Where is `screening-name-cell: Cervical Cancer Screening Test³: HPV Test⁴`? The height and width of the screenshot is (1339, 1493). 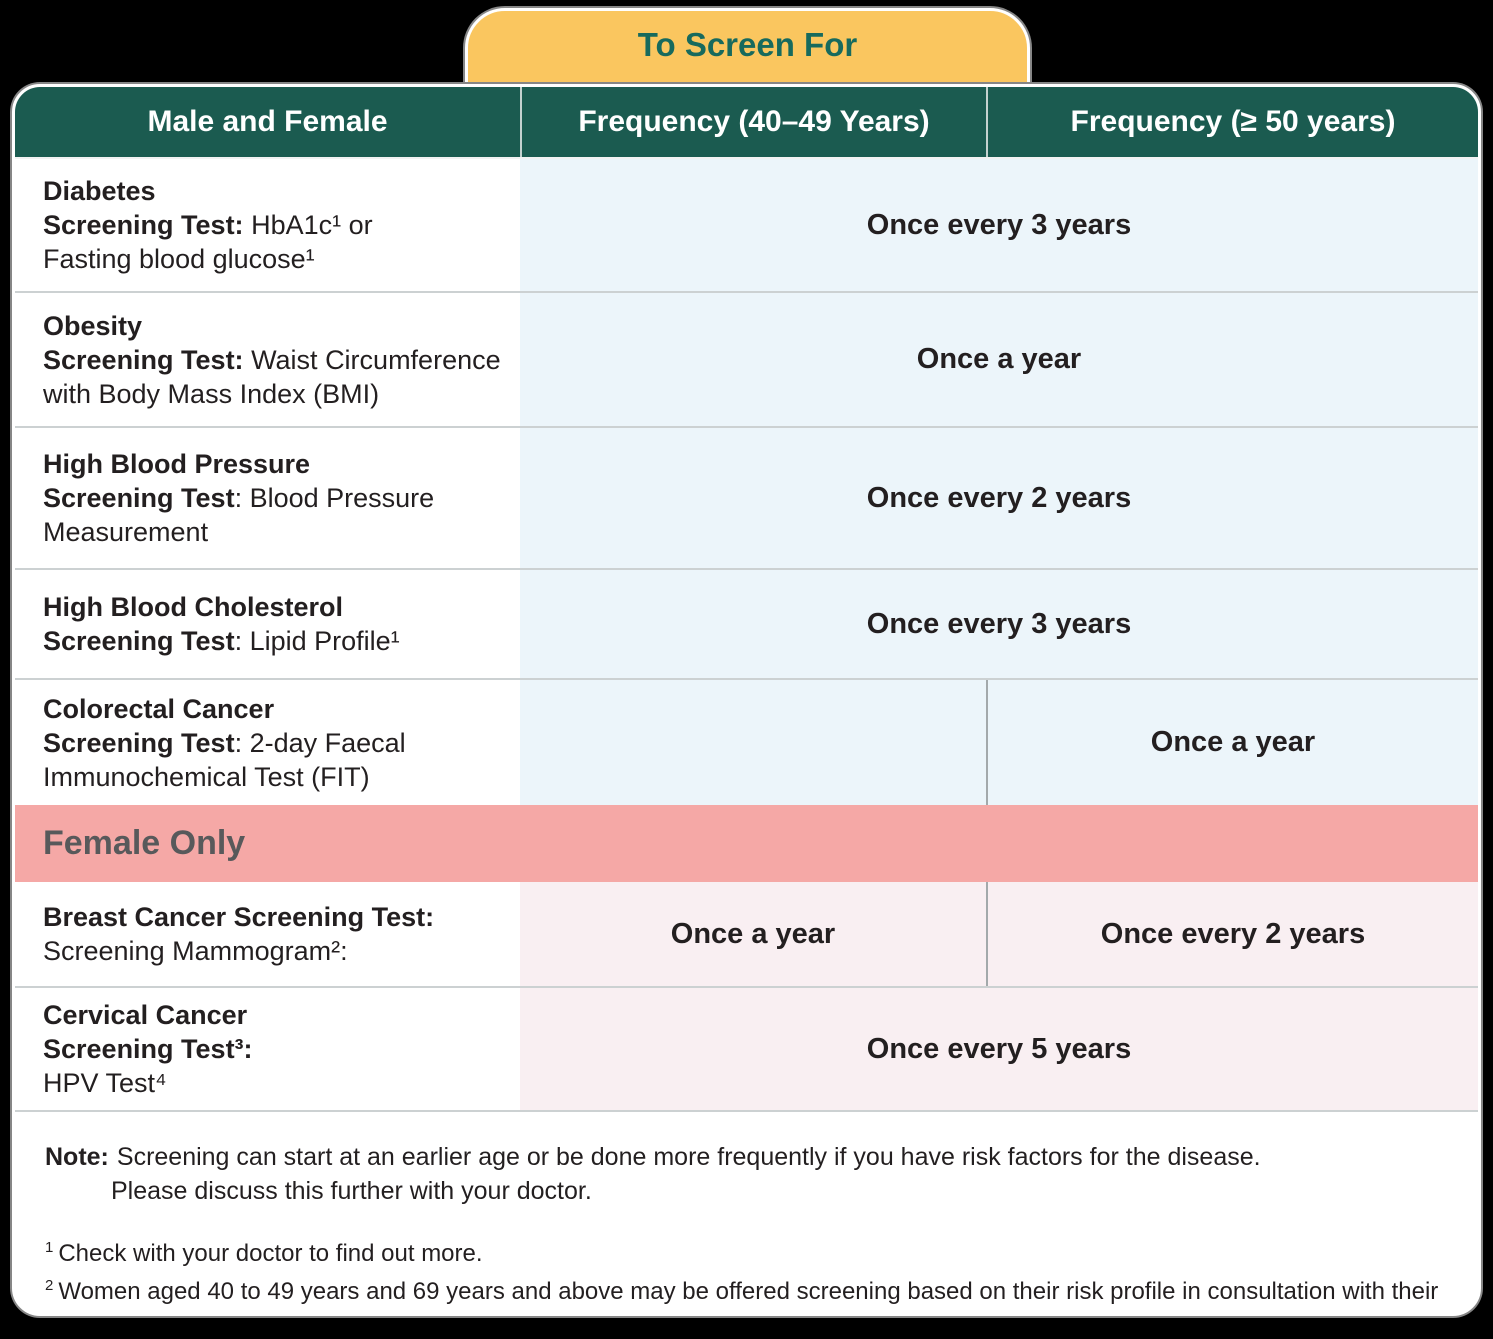 screening-name-cell: Cervical Cancer Screening Test³: HPV Test⁴ is located at coordinates (267, 1049).